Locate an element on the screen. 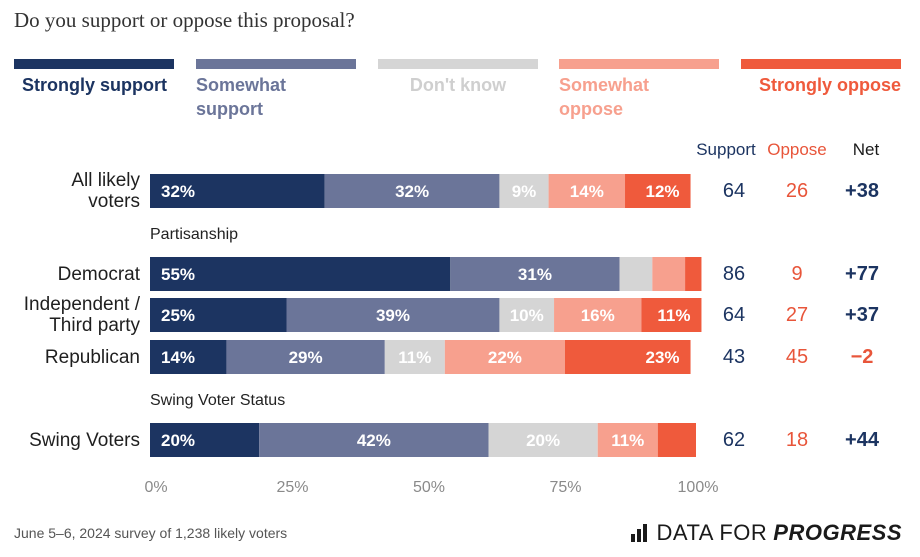  legend-item-4: Strongly oppose is located at coordinates (821, 78).